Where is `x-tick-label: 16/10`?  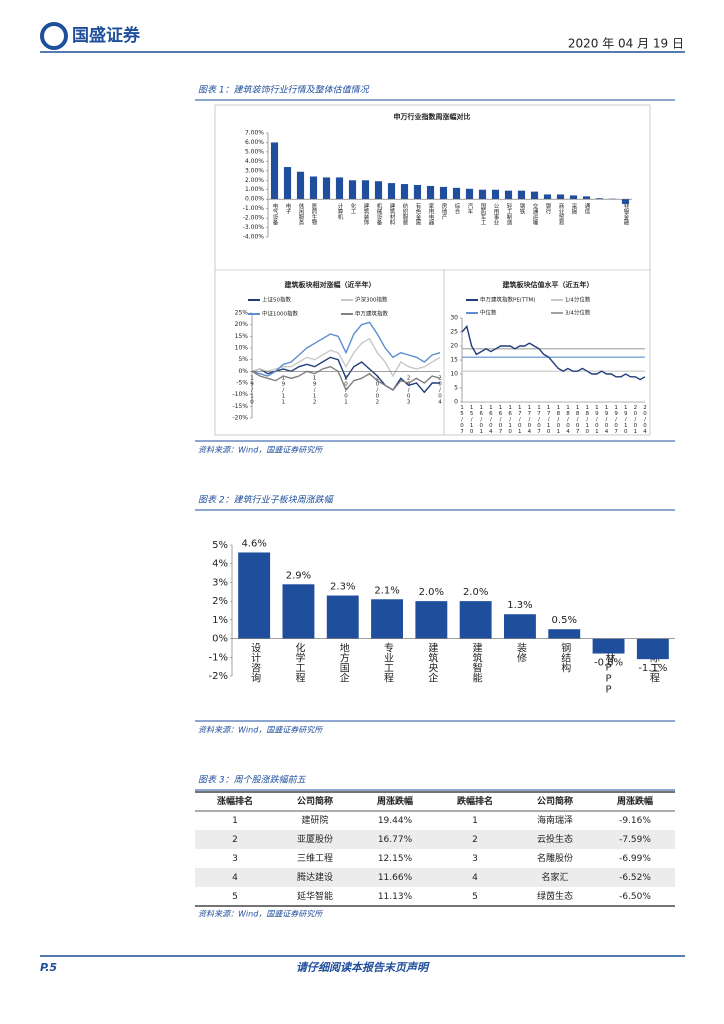
x-tick-label: 16/10 is located at coordinates (510, 420).